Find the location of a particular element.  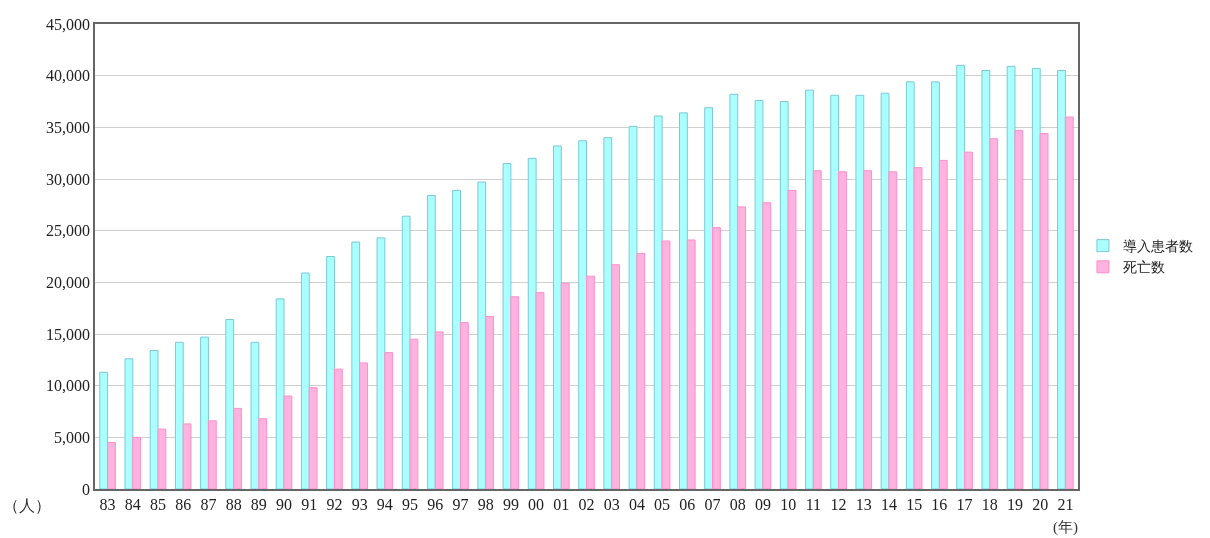

x-tick-label: 14 is located at coordinates (888, 504).